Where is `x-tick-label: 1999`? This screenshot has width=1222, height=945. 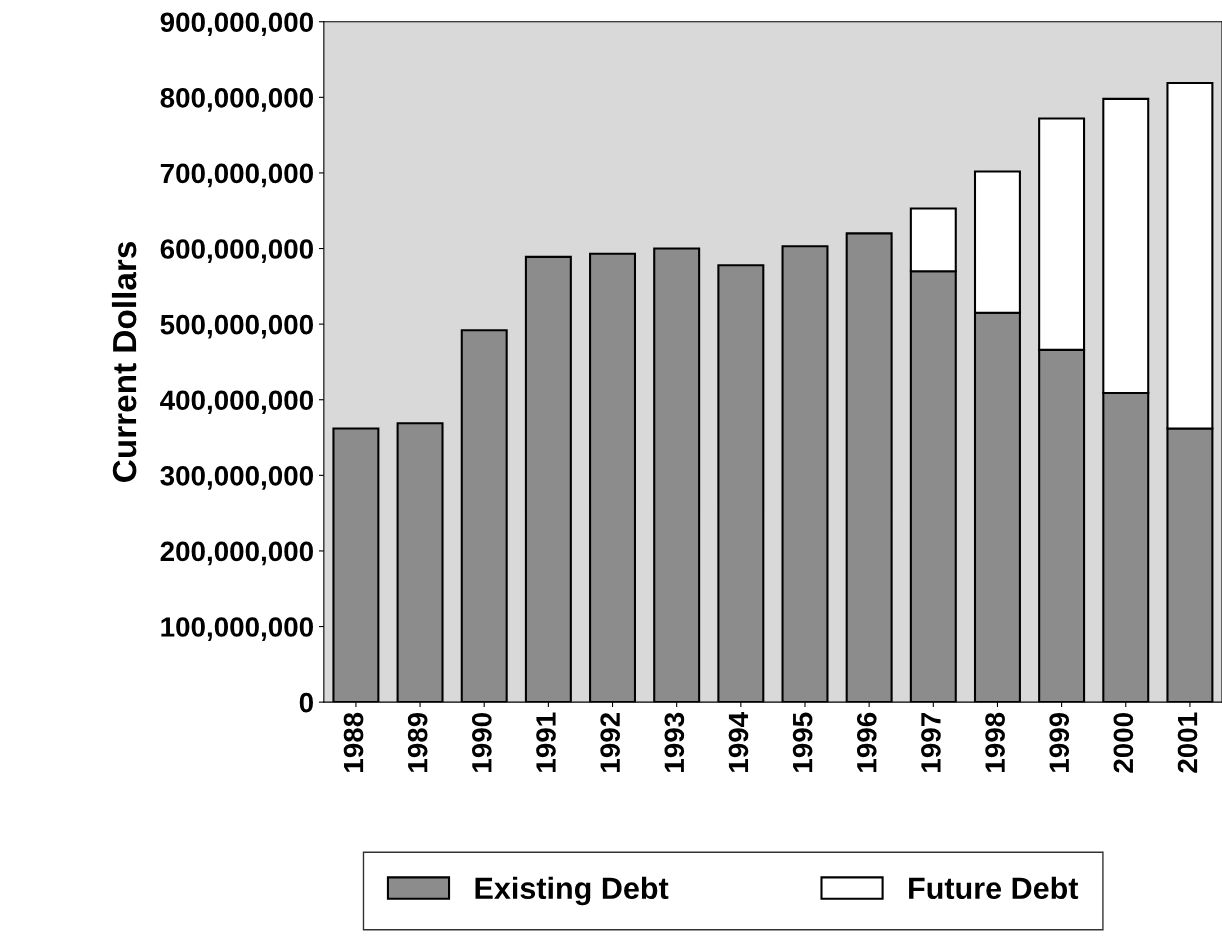
x-tick-label: 1999 is located at coordinates (1059, 742).